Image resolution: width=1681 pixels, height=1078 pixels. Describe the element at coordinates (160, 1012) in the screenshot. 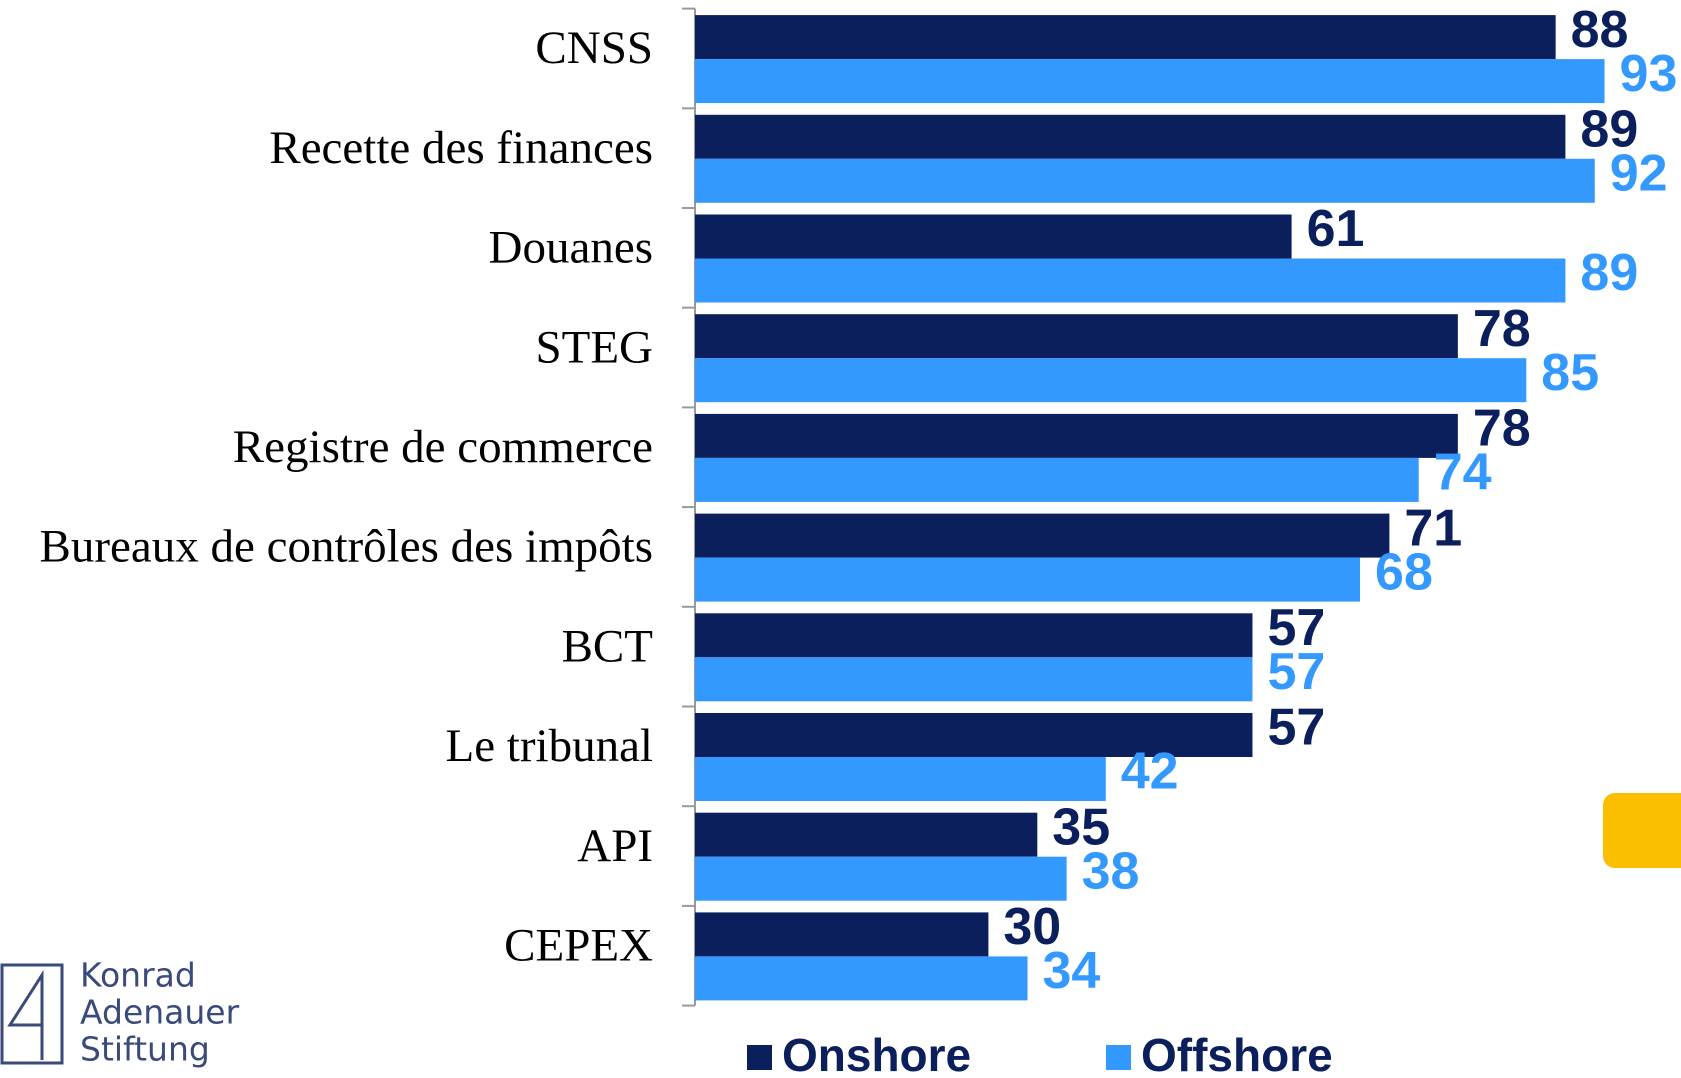

I see `logo-text: Adenauer` at that location.